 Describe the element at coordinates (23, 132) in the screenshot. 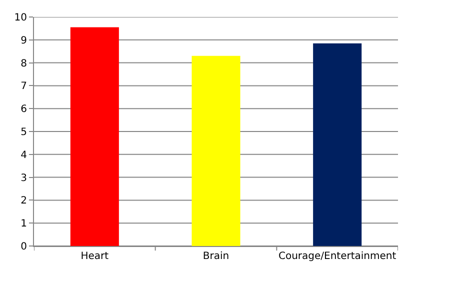

I see `y-tick-label: 5` at that location.